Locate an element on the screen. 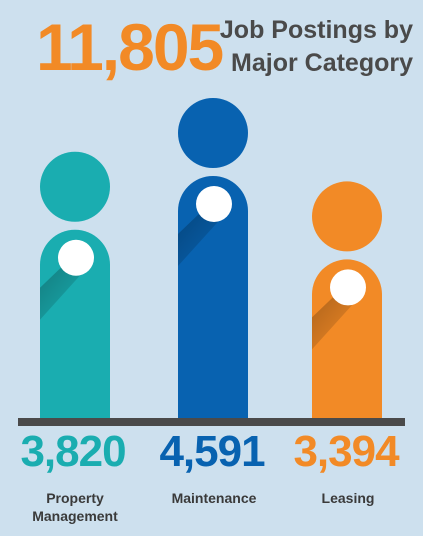 The height and width of the screenshot is (536, 423). category-label-leasing: Leasing is located at coordinates (348, 499).